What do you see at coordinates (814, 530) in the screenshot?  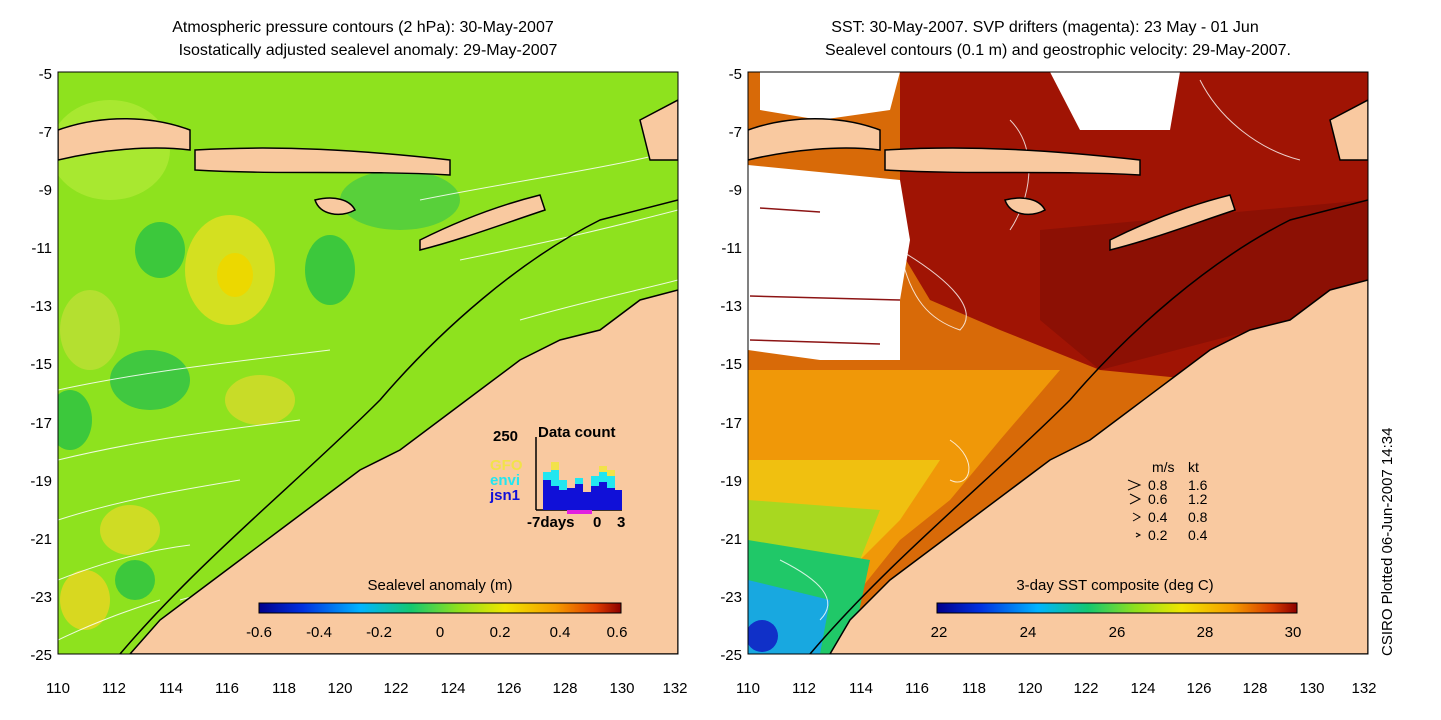 I see `sst-cool-region` at bounding box center [814, 530].